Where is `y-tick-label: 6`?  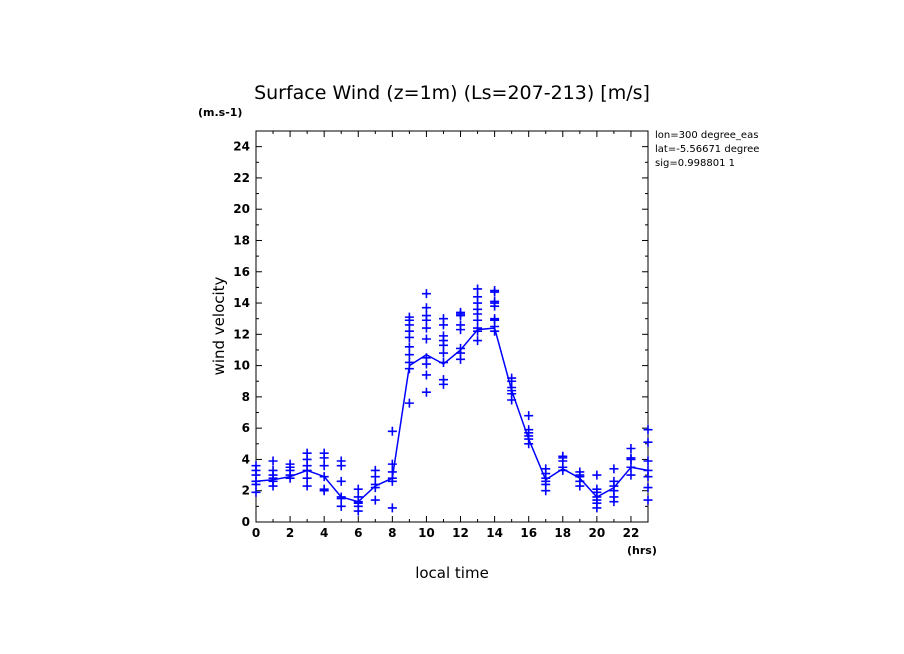
y-tick-label: 6 is located at coordinates (246, 428).